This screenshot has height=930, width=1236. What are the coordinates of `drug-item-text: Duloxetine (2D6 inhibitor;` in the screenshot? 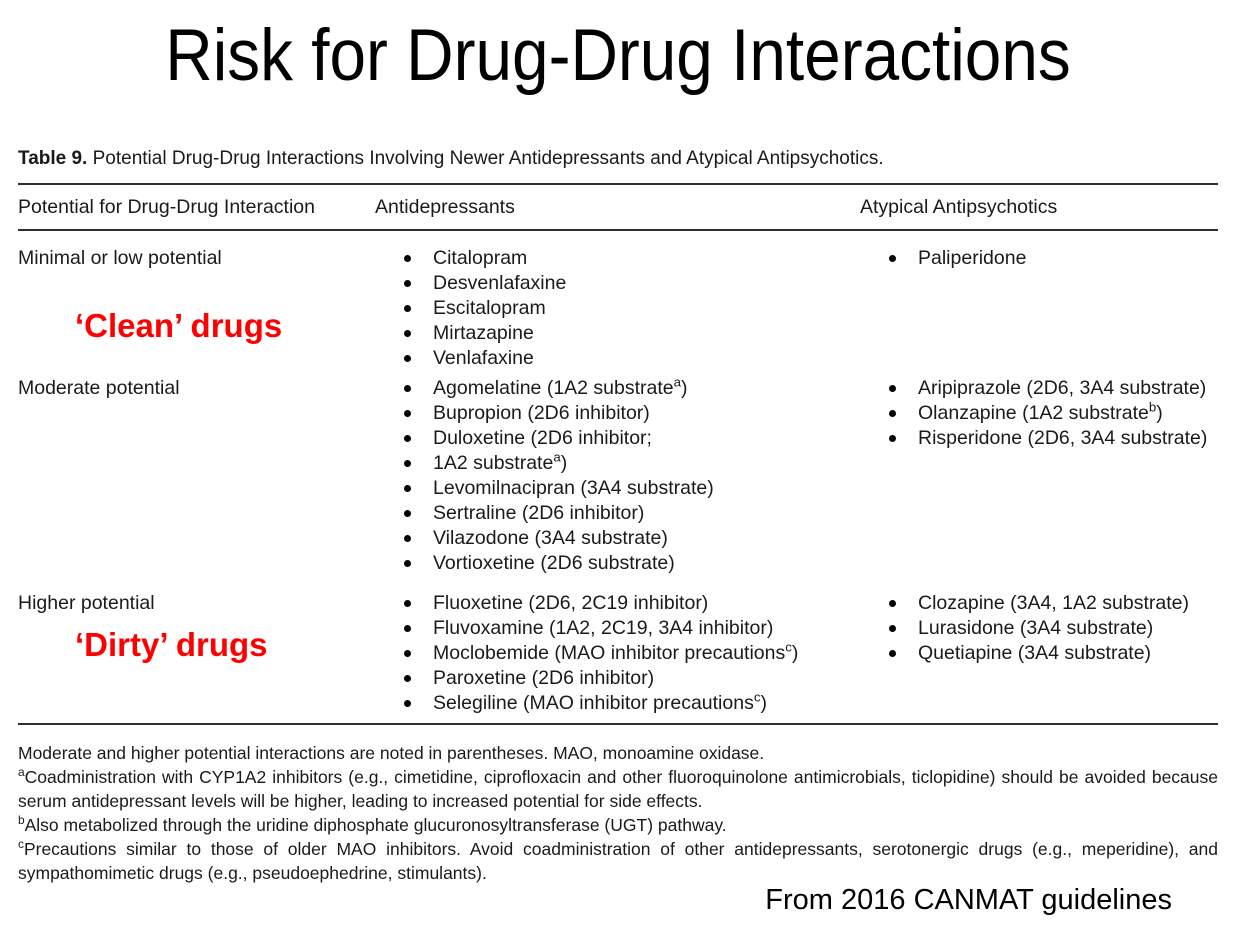 It's located at (542, 438).